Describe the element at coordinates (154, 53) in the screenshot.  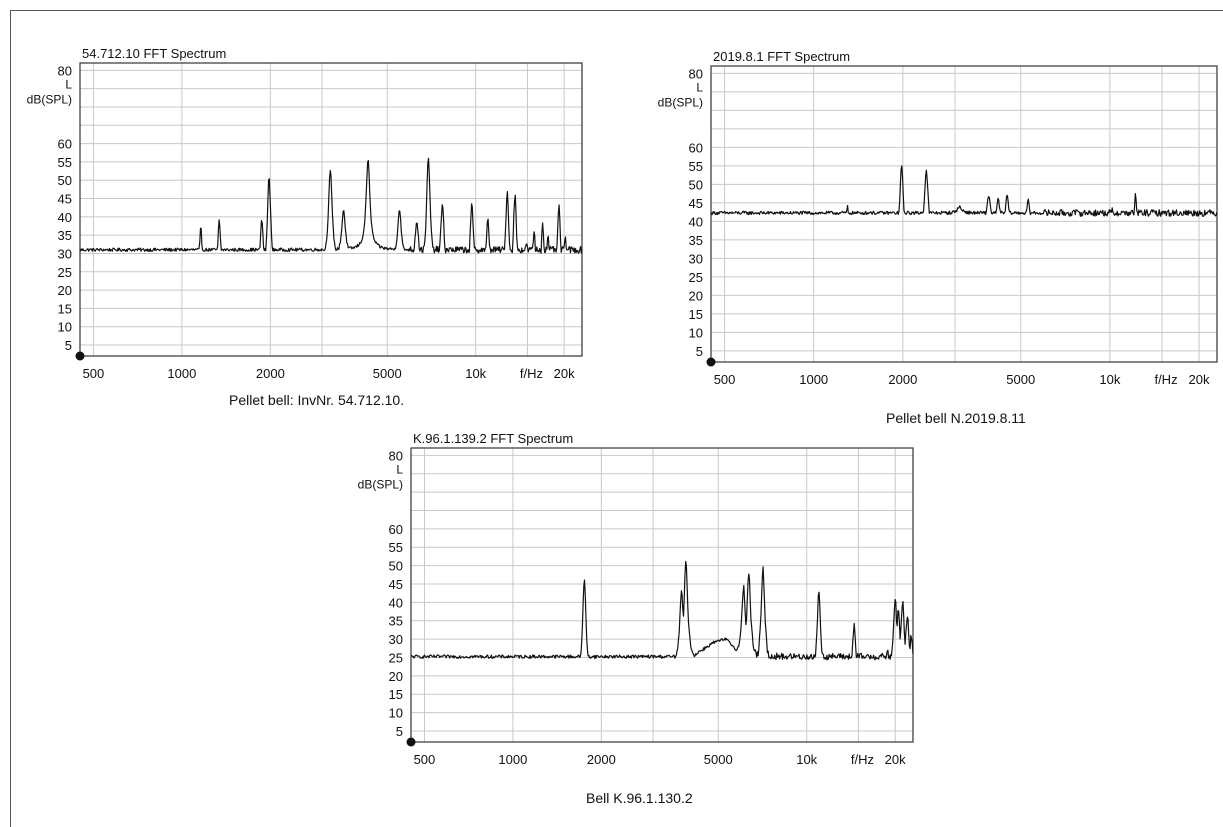
I see `chart-title: 54.712.10 FFT Spectrum` at that location.